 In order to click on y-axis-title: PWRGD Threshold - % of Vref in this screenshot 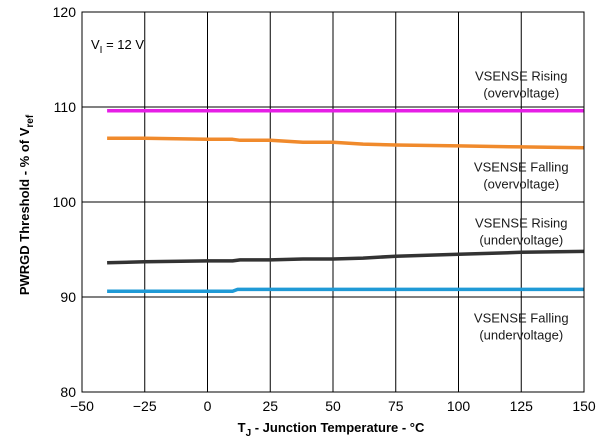, I will do `click(26, 204)`.